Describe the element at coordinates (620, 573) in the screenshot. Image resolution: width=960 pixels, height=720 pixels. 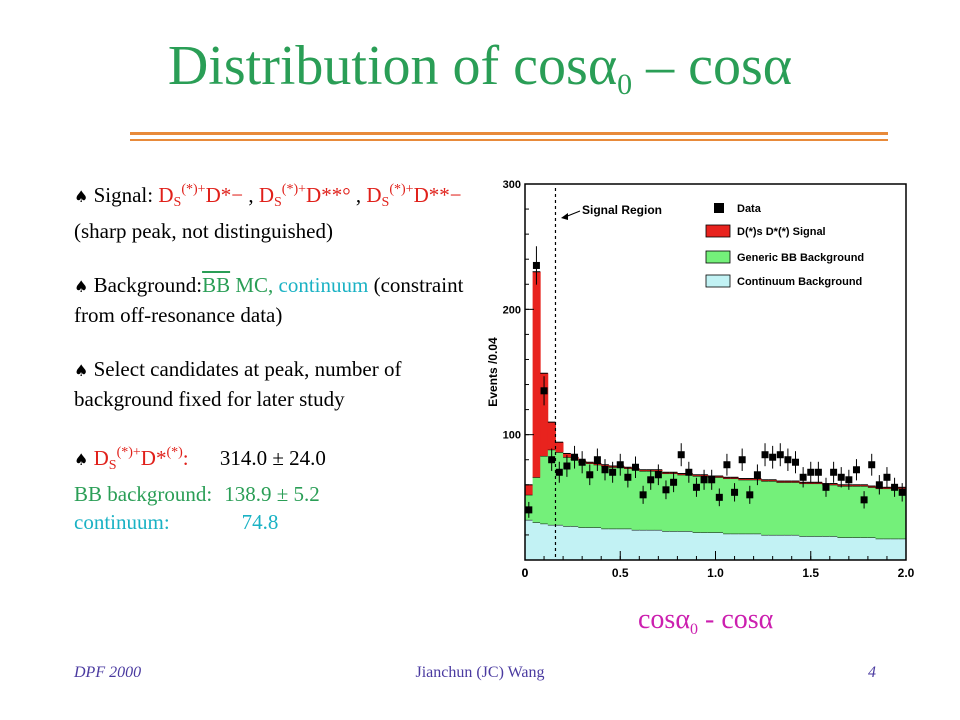
I see `x-tick-label: 0.5` at that location.